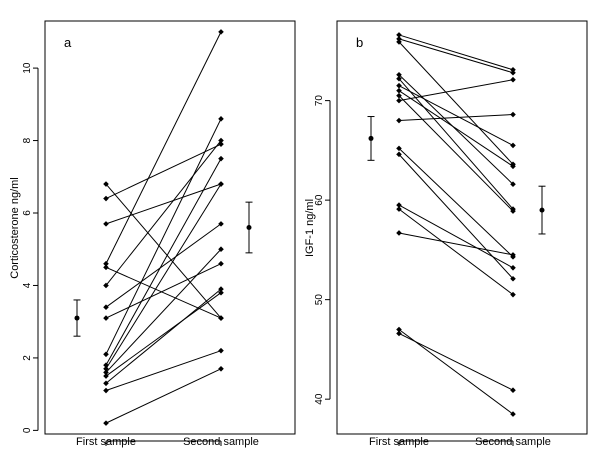 The height and width of the screenshot is (463, 600). What do you see at coordinates (27, 68) in the screenshot?
I see `panel-a-y-tick-label: 10` at bounding box center [27, 68].